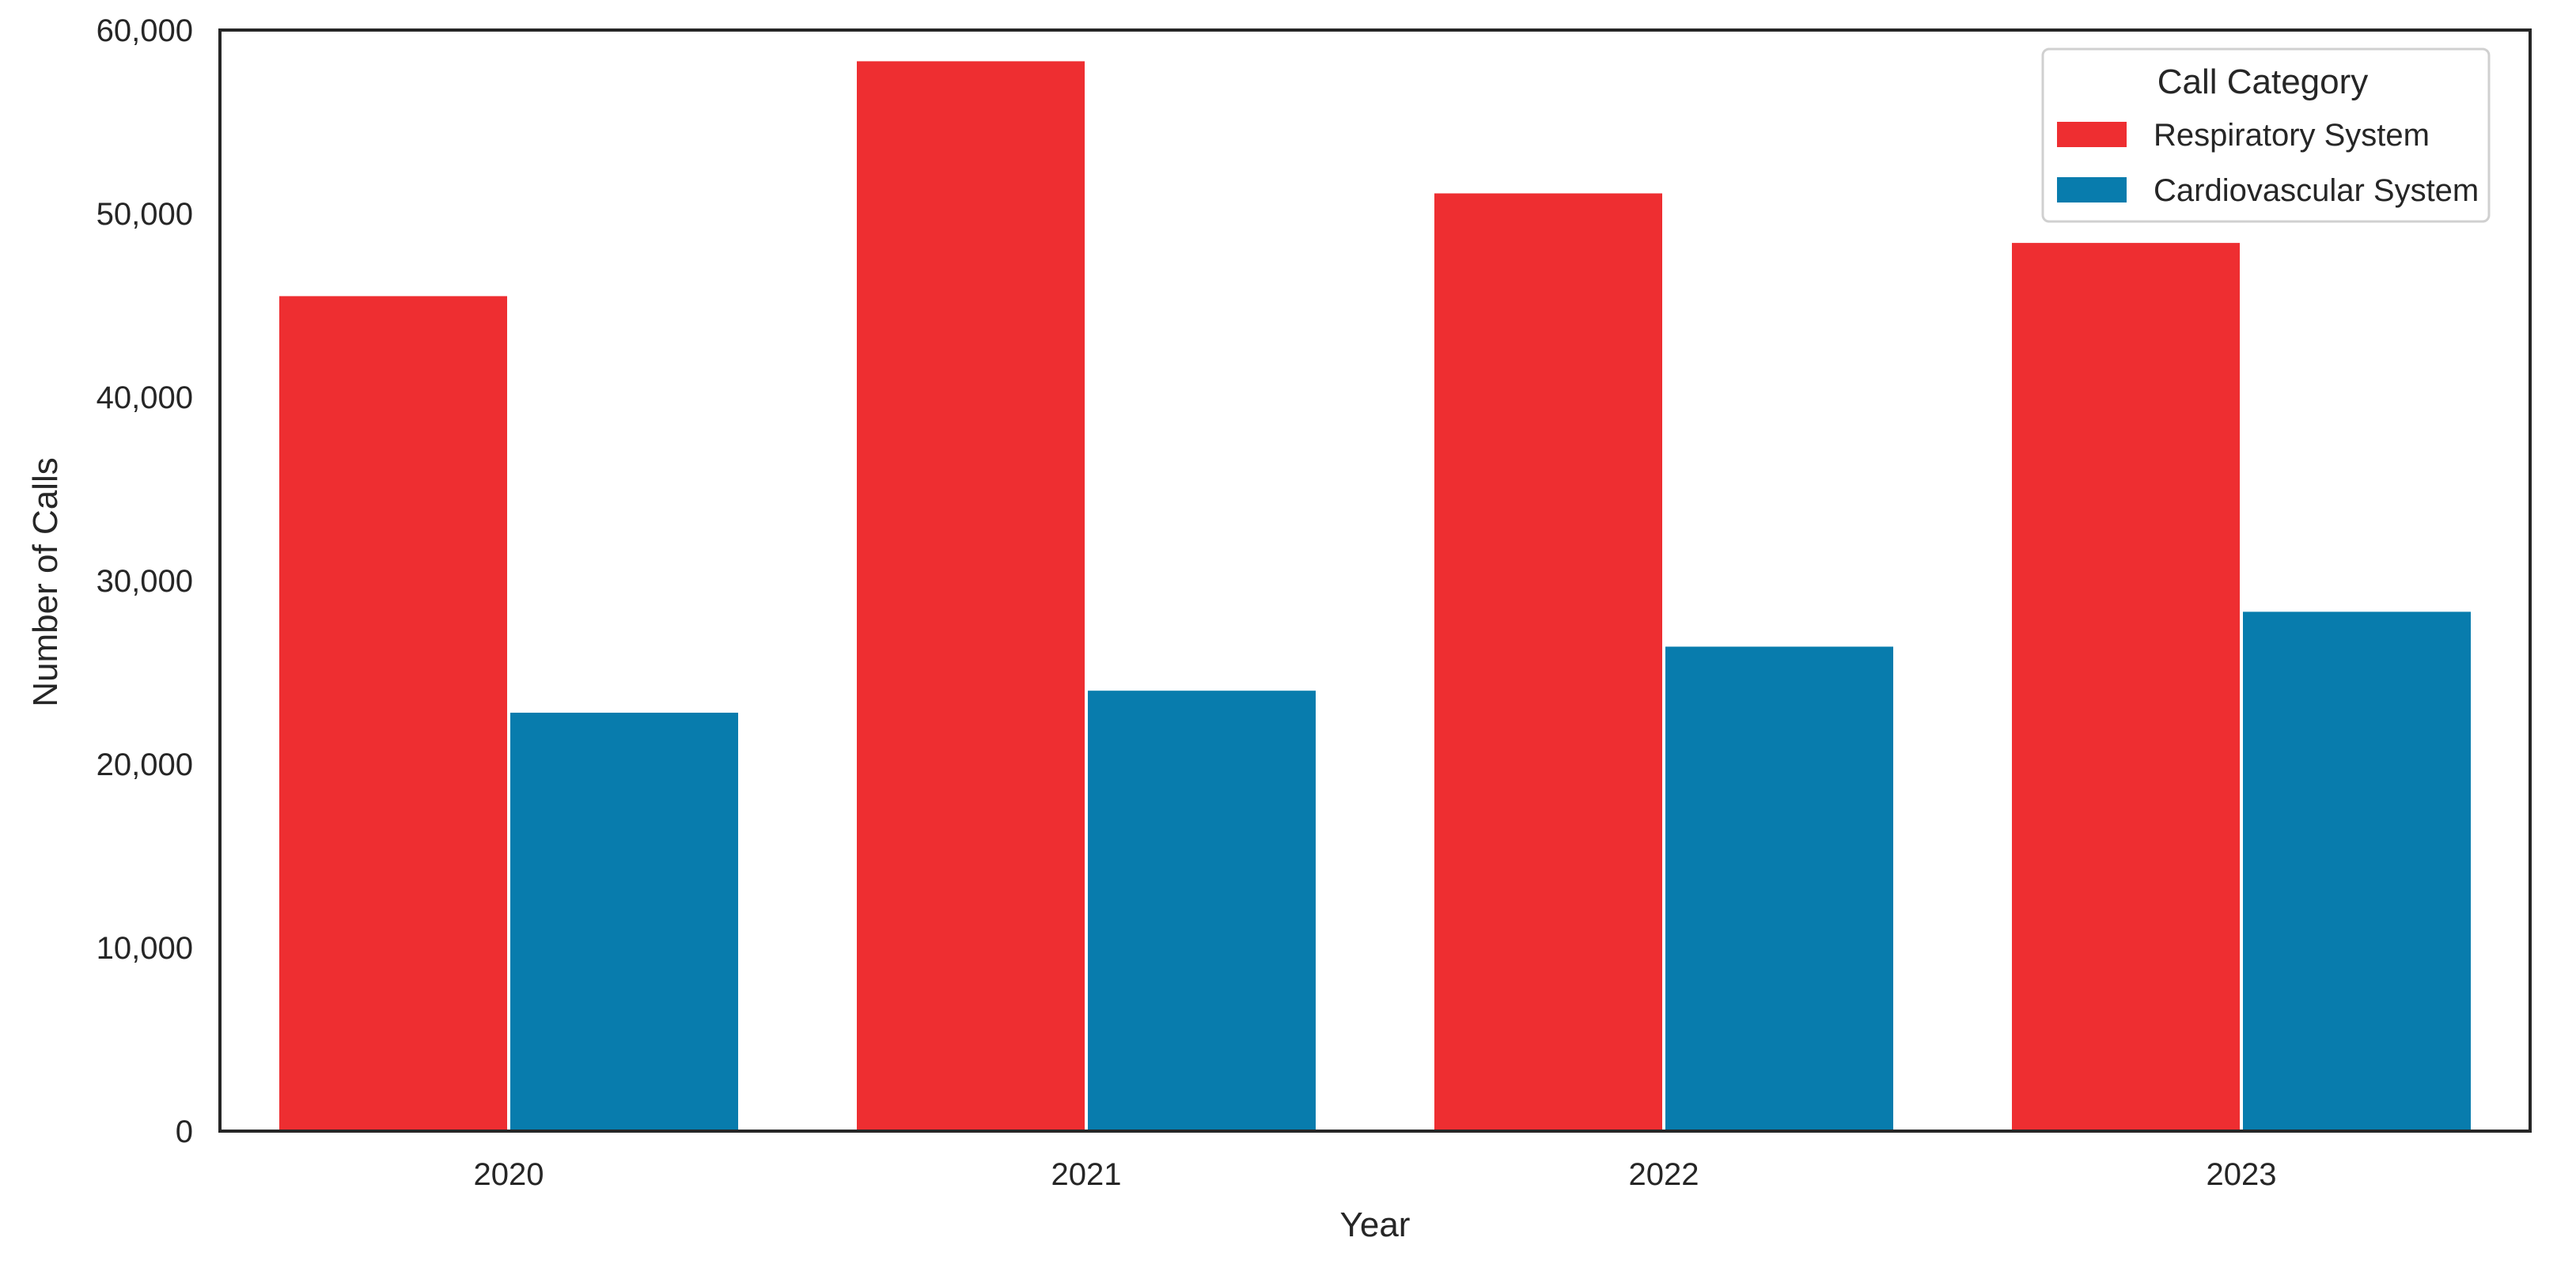 This screenshot has width=2576, height=1264. I want to click on y-tick-label: 40,000, so click(145, 397).